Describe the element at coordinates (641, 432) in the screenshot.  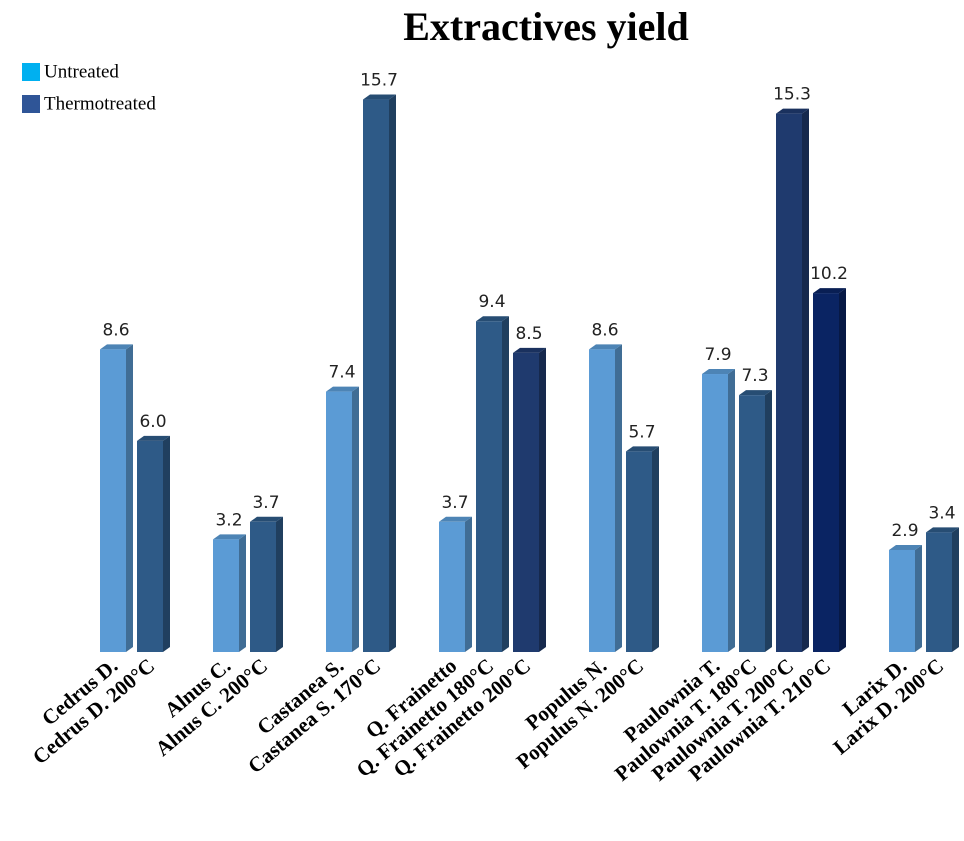
I see `value-label: 5.7` at that location.